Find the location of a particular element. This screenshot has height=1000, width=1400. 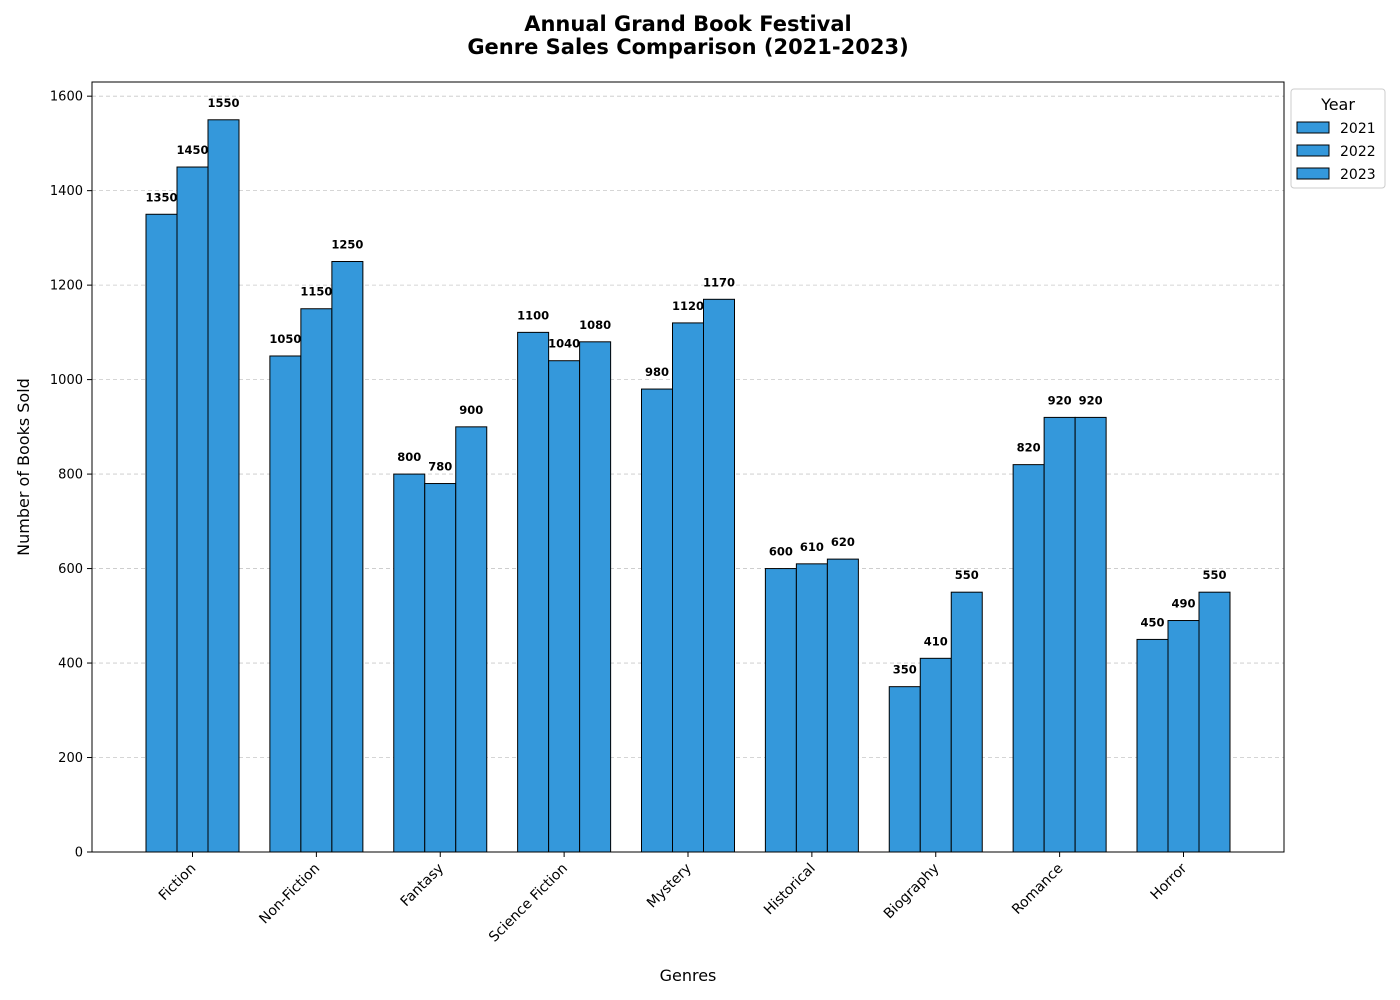

x-tick-label: Historical is located at coordinates (790, 890).